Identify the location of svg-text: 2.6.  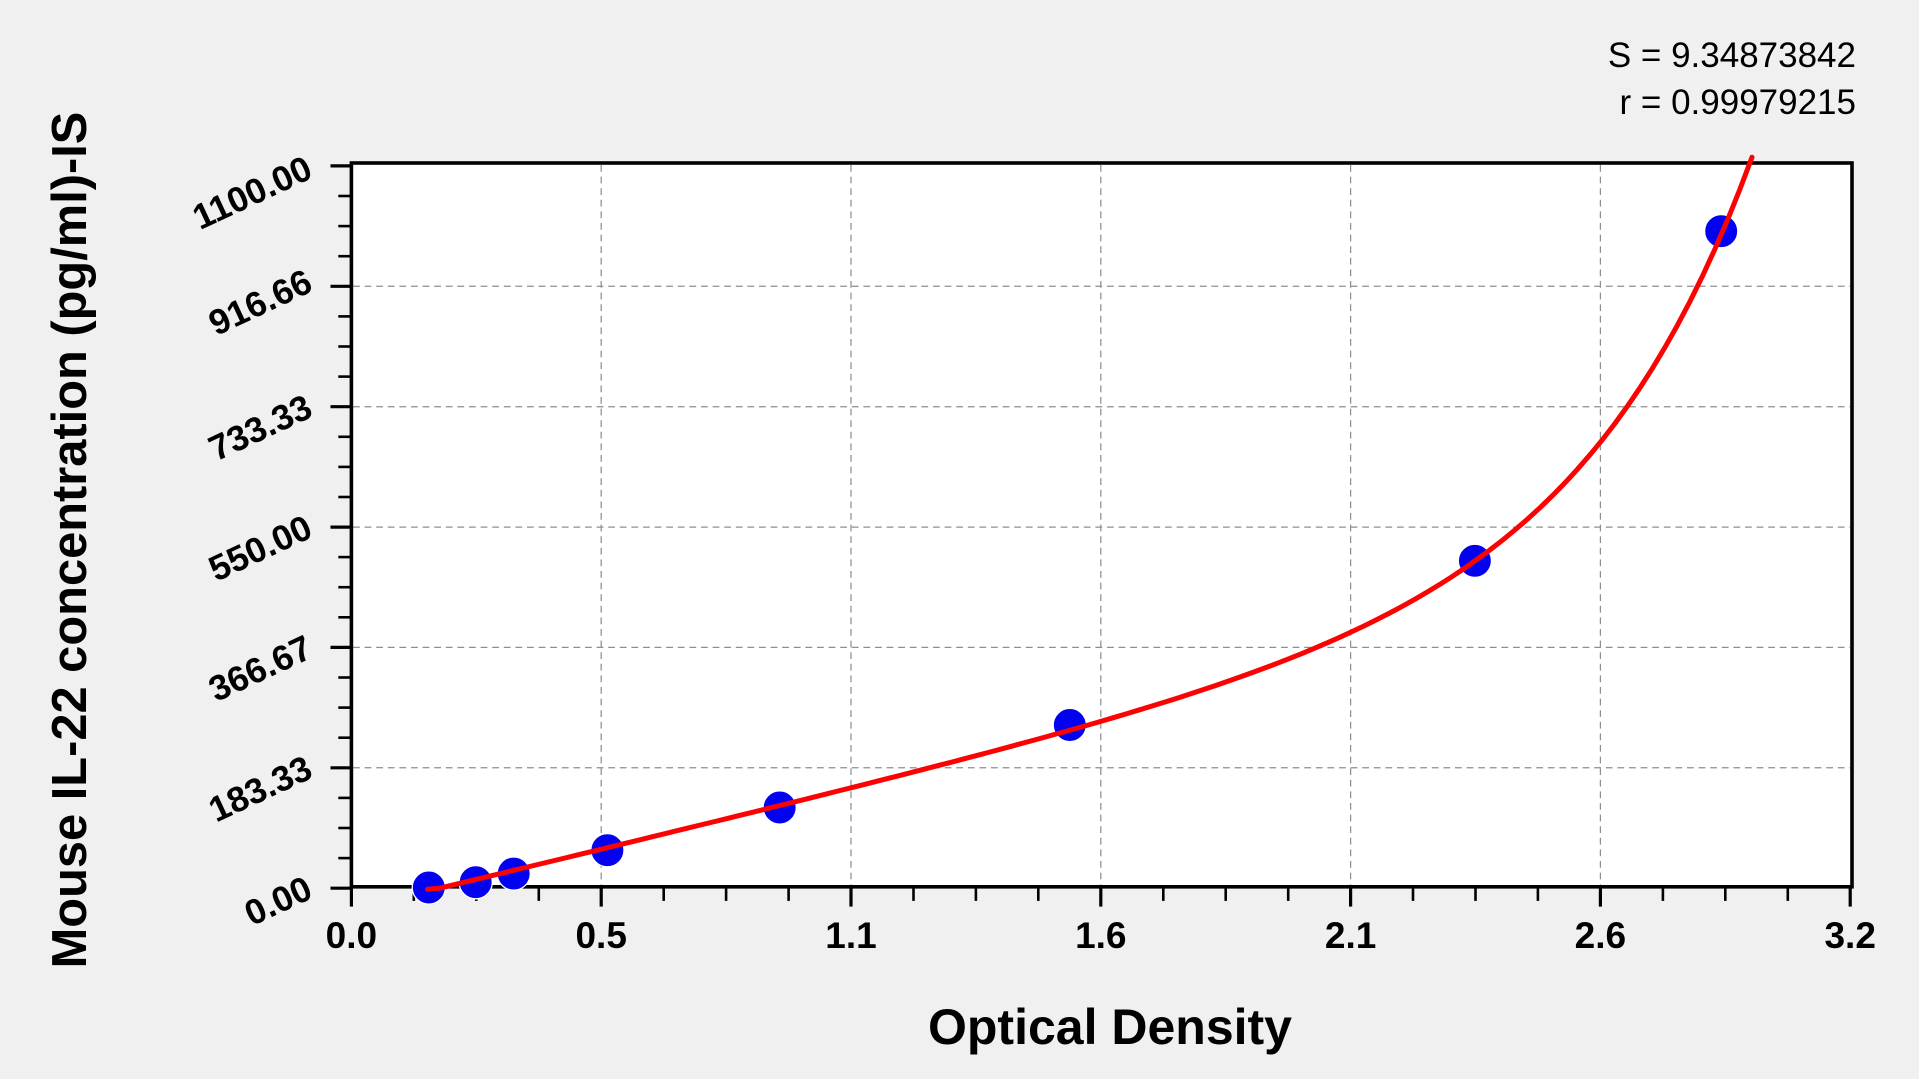
(1600, 935).